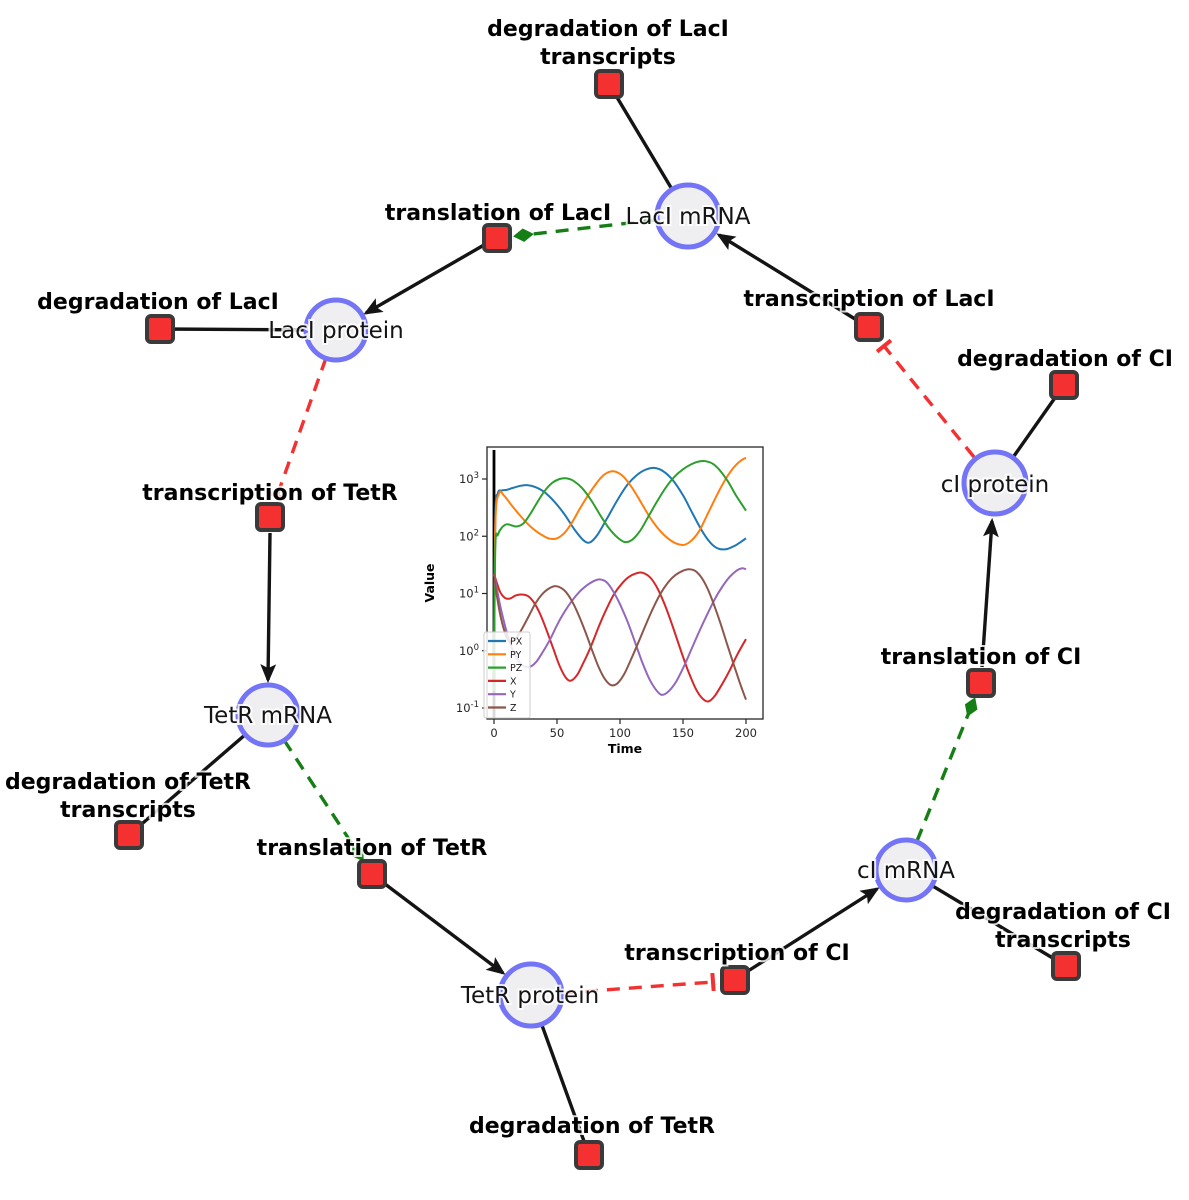 The image size is (1189, 1200). What do you see at coordinates (1065, 359) in the screenshot?
I see `reaction-label-degradation-ci: degradation of CI` at bounding box center [1065, 359].